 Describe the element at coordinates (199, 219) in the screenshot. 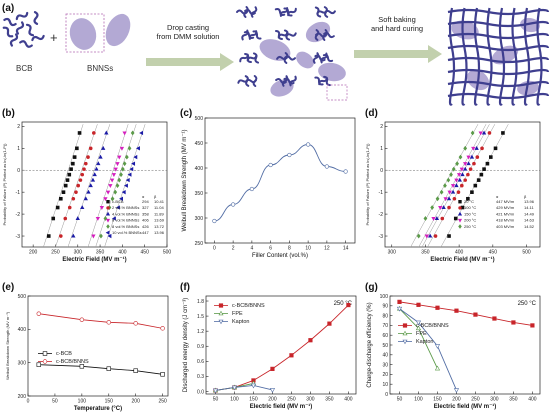

I see `y-tick-label: 300` at that location.